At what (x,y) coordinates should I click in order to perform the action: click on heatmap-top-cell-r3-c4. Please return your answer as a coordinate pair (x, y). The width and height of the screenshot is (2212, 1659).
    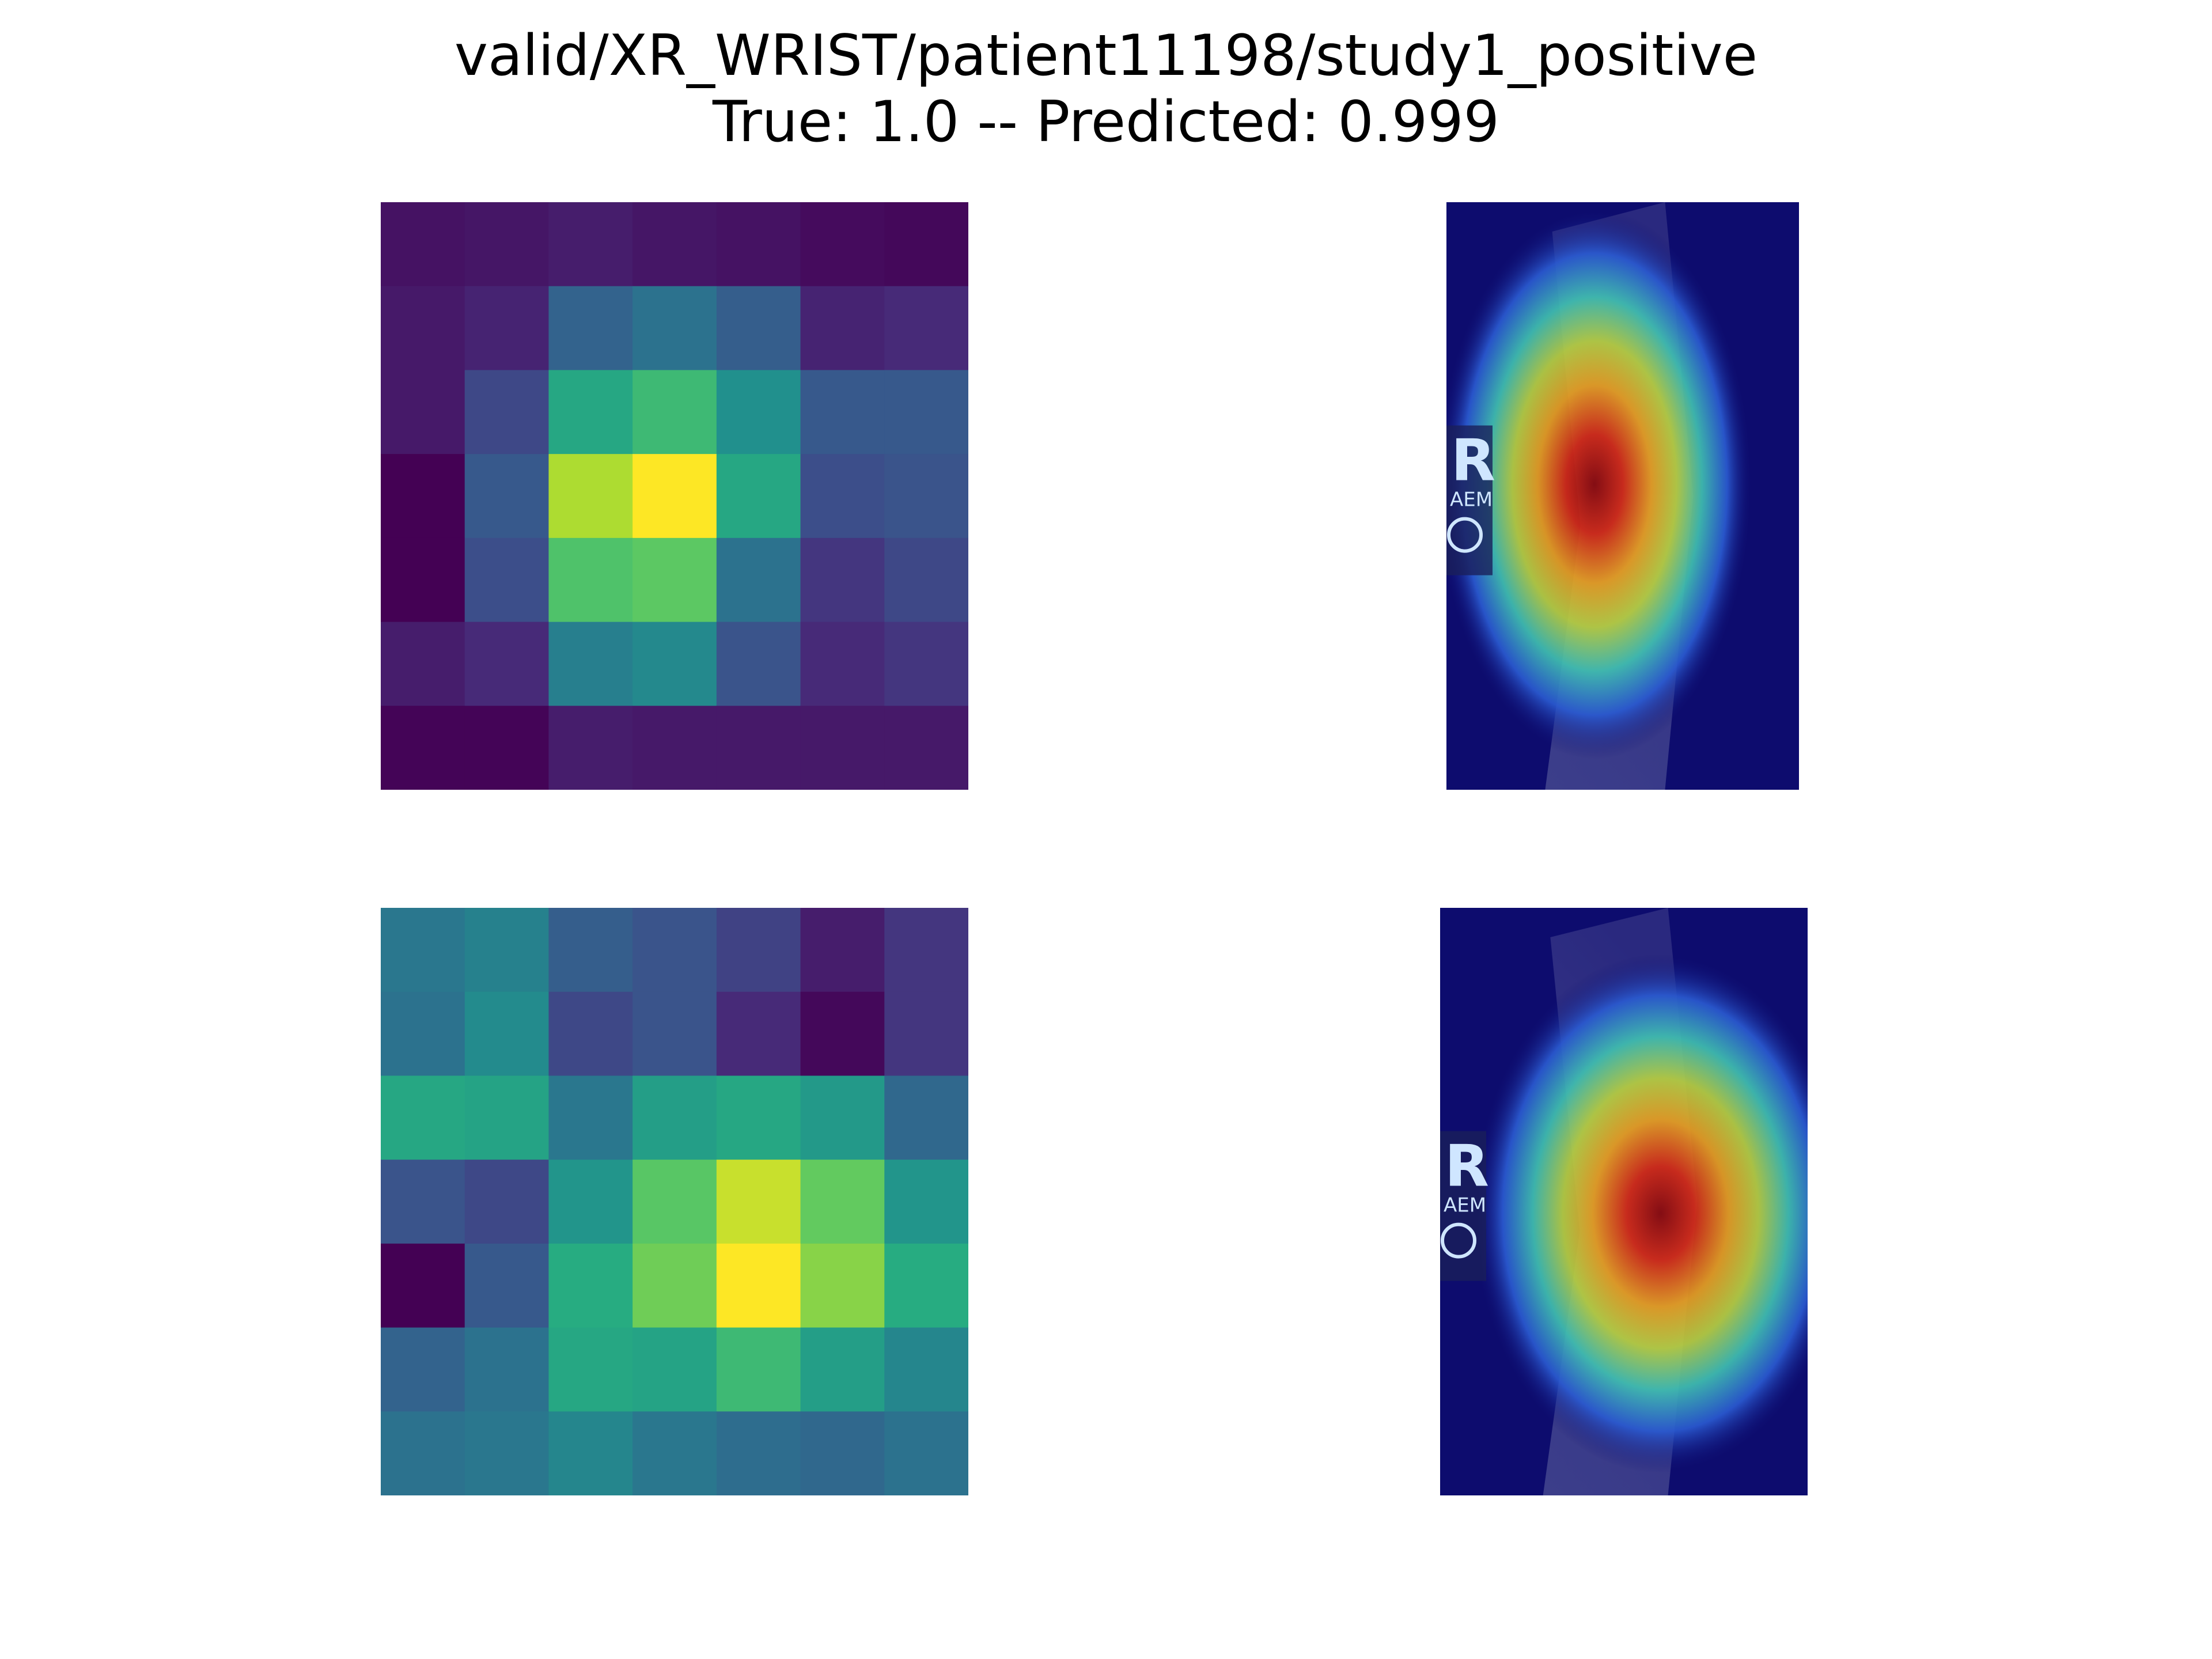
    Looking at the image, I should click on (758, 496).